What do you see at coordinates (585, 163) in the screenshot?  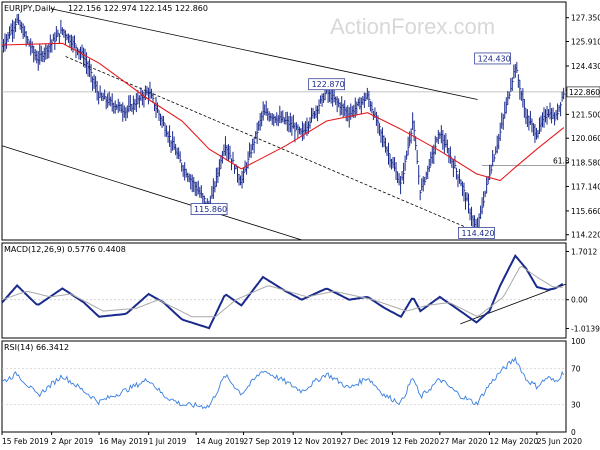 I see `price-tick-label: 118.580` at bounding box center [585, 163].